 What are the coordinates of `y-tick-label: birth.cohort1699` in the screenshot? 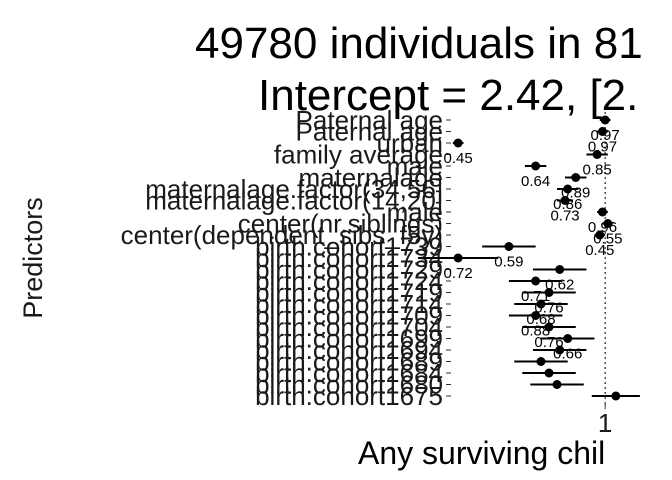 It's located at (349, 339).